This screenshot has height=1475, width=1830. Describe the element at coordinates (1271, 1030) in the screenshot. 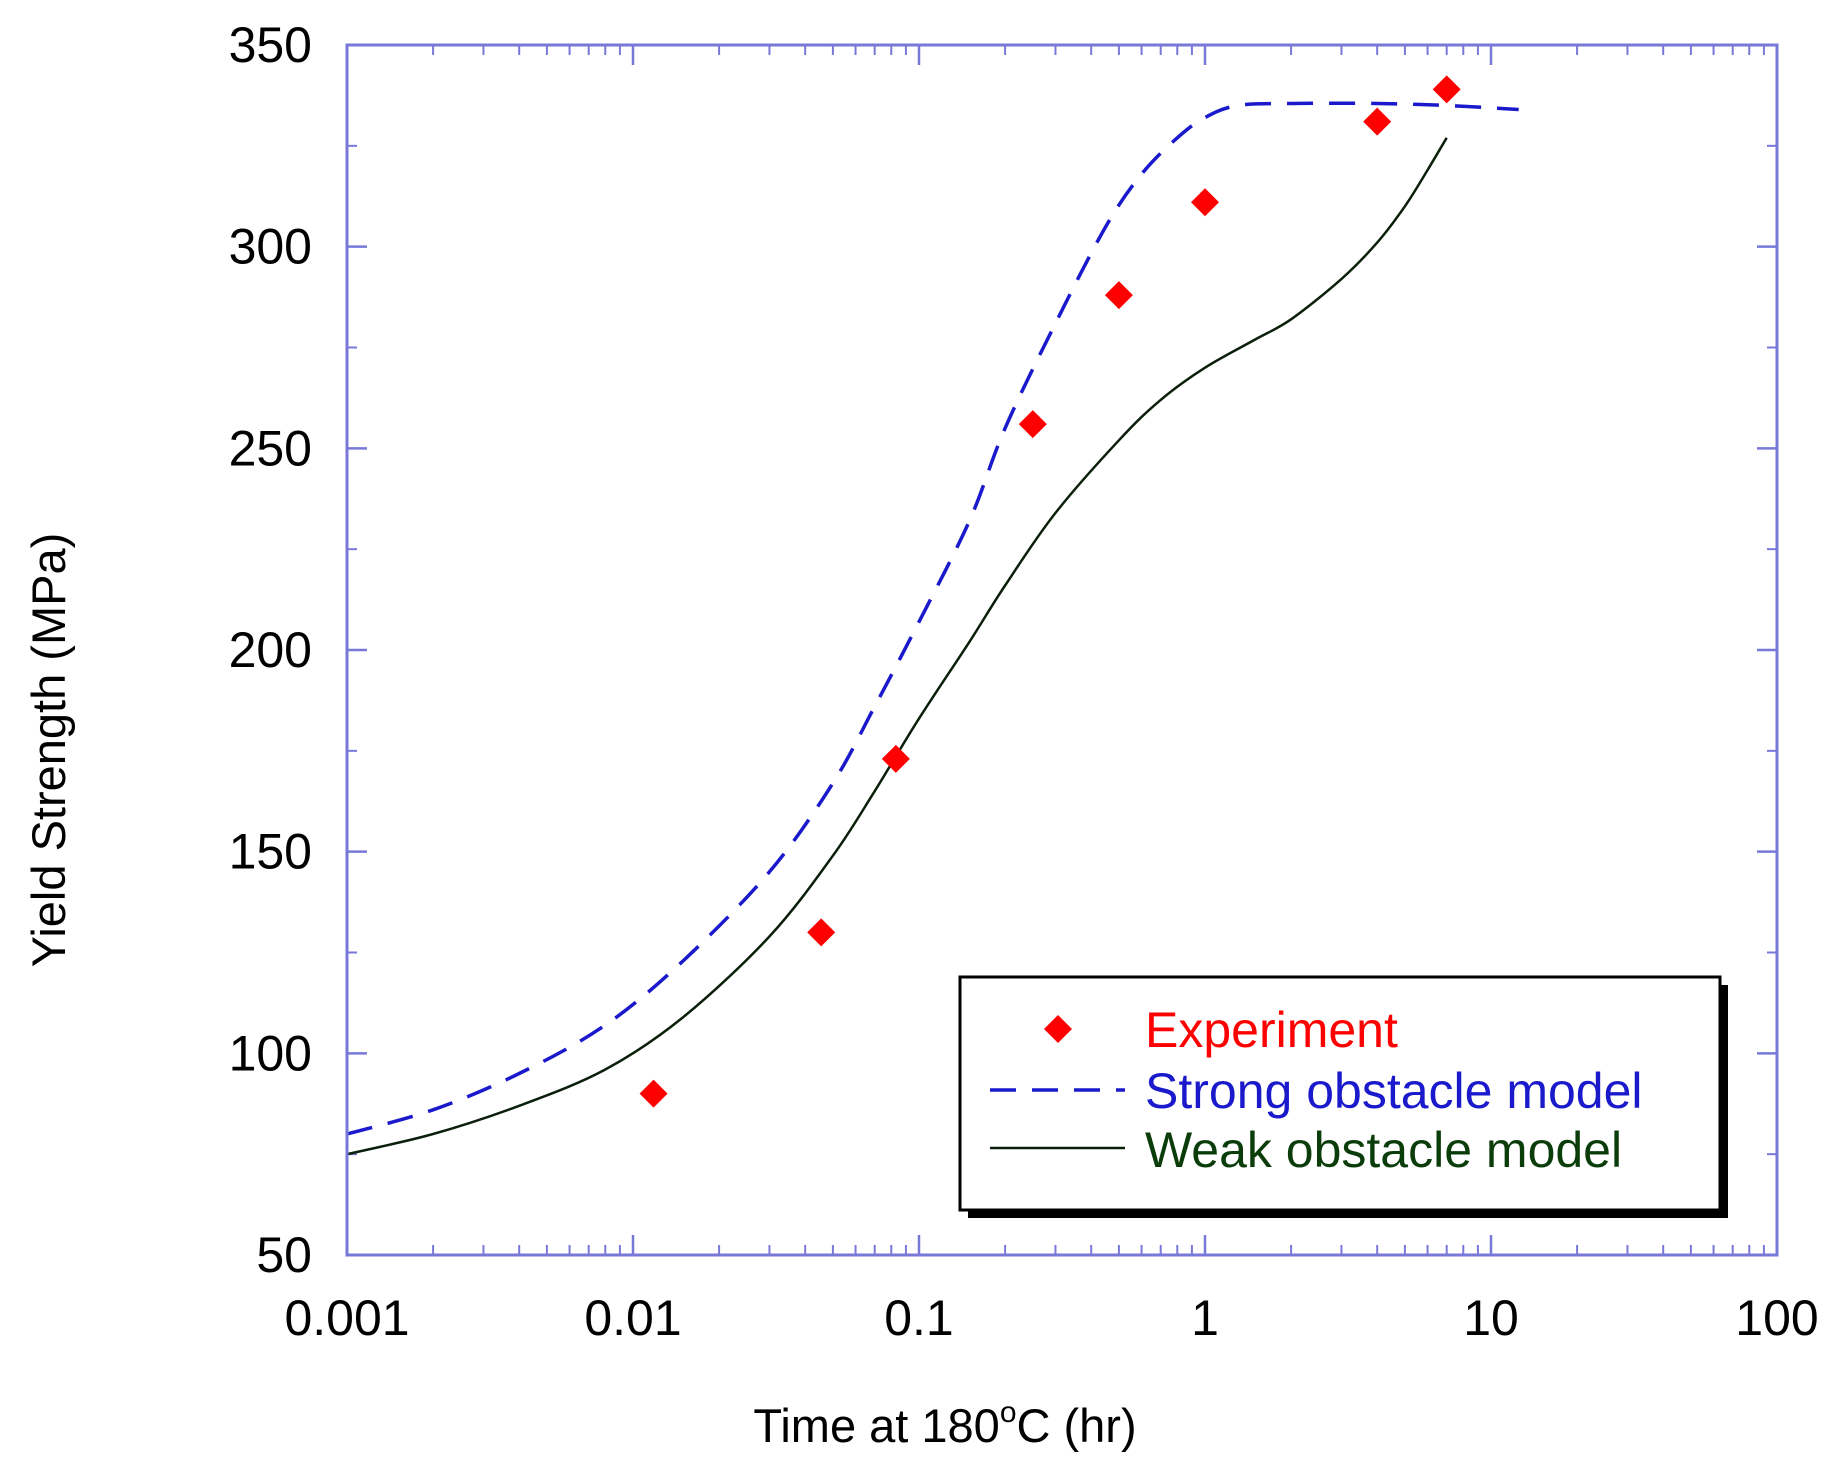

I see `legend-experiment-label: Experiment` at that location.